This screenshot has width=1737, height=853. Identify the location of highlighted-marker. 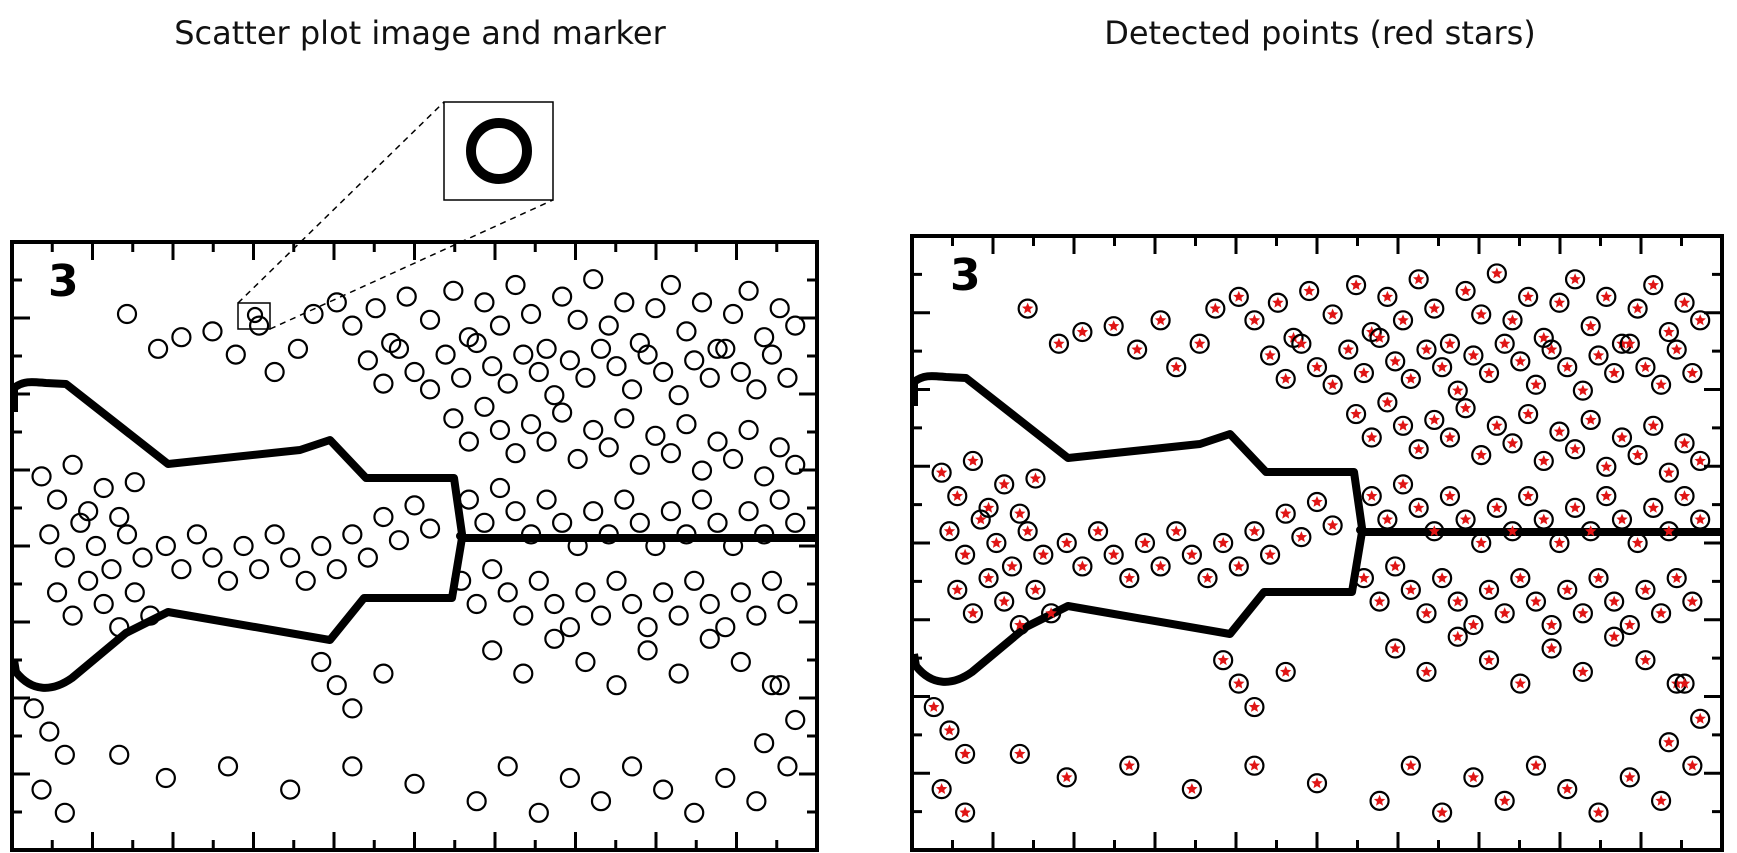
(255, 315).